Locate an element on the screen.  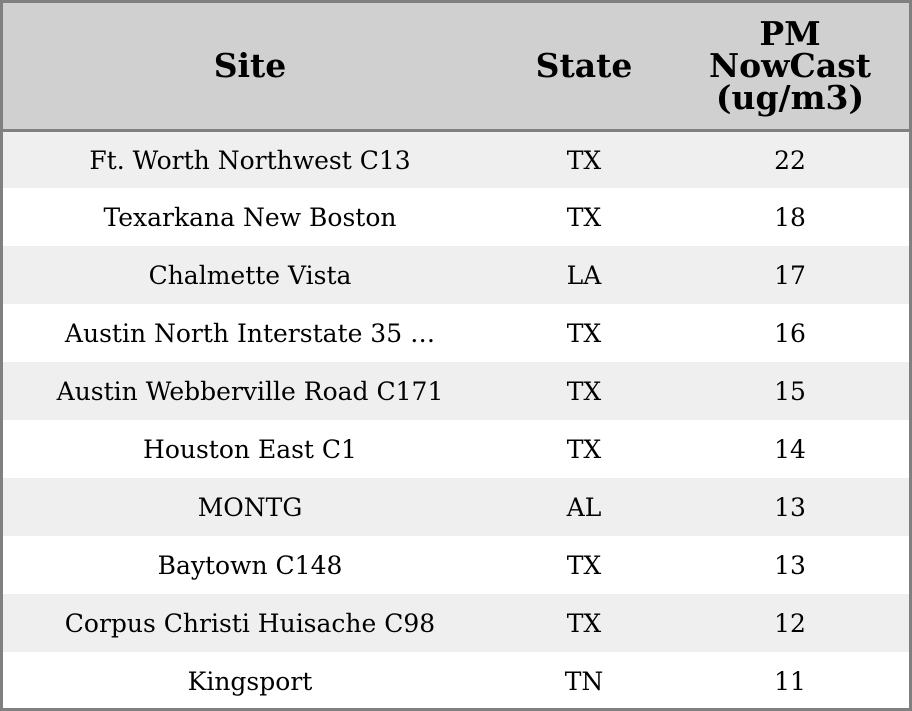
pm-nowcast-cell: 22 is located at coordinates (790, 159).